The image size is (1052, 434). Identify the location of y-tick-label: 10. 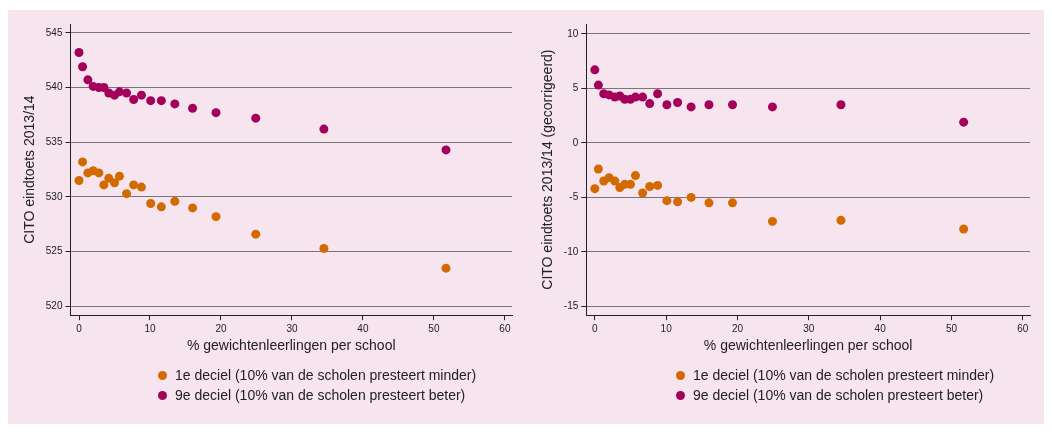
(573, 33).